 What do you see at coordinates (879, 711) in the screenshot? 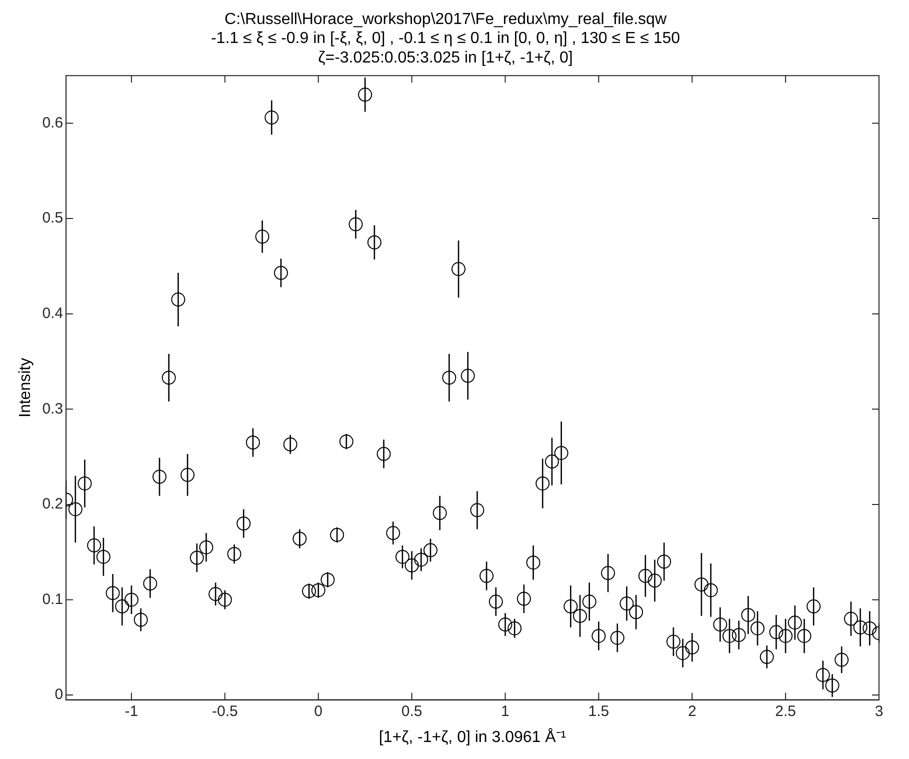
I see `x-tick-label: 3` at bounding box center [879, 711].